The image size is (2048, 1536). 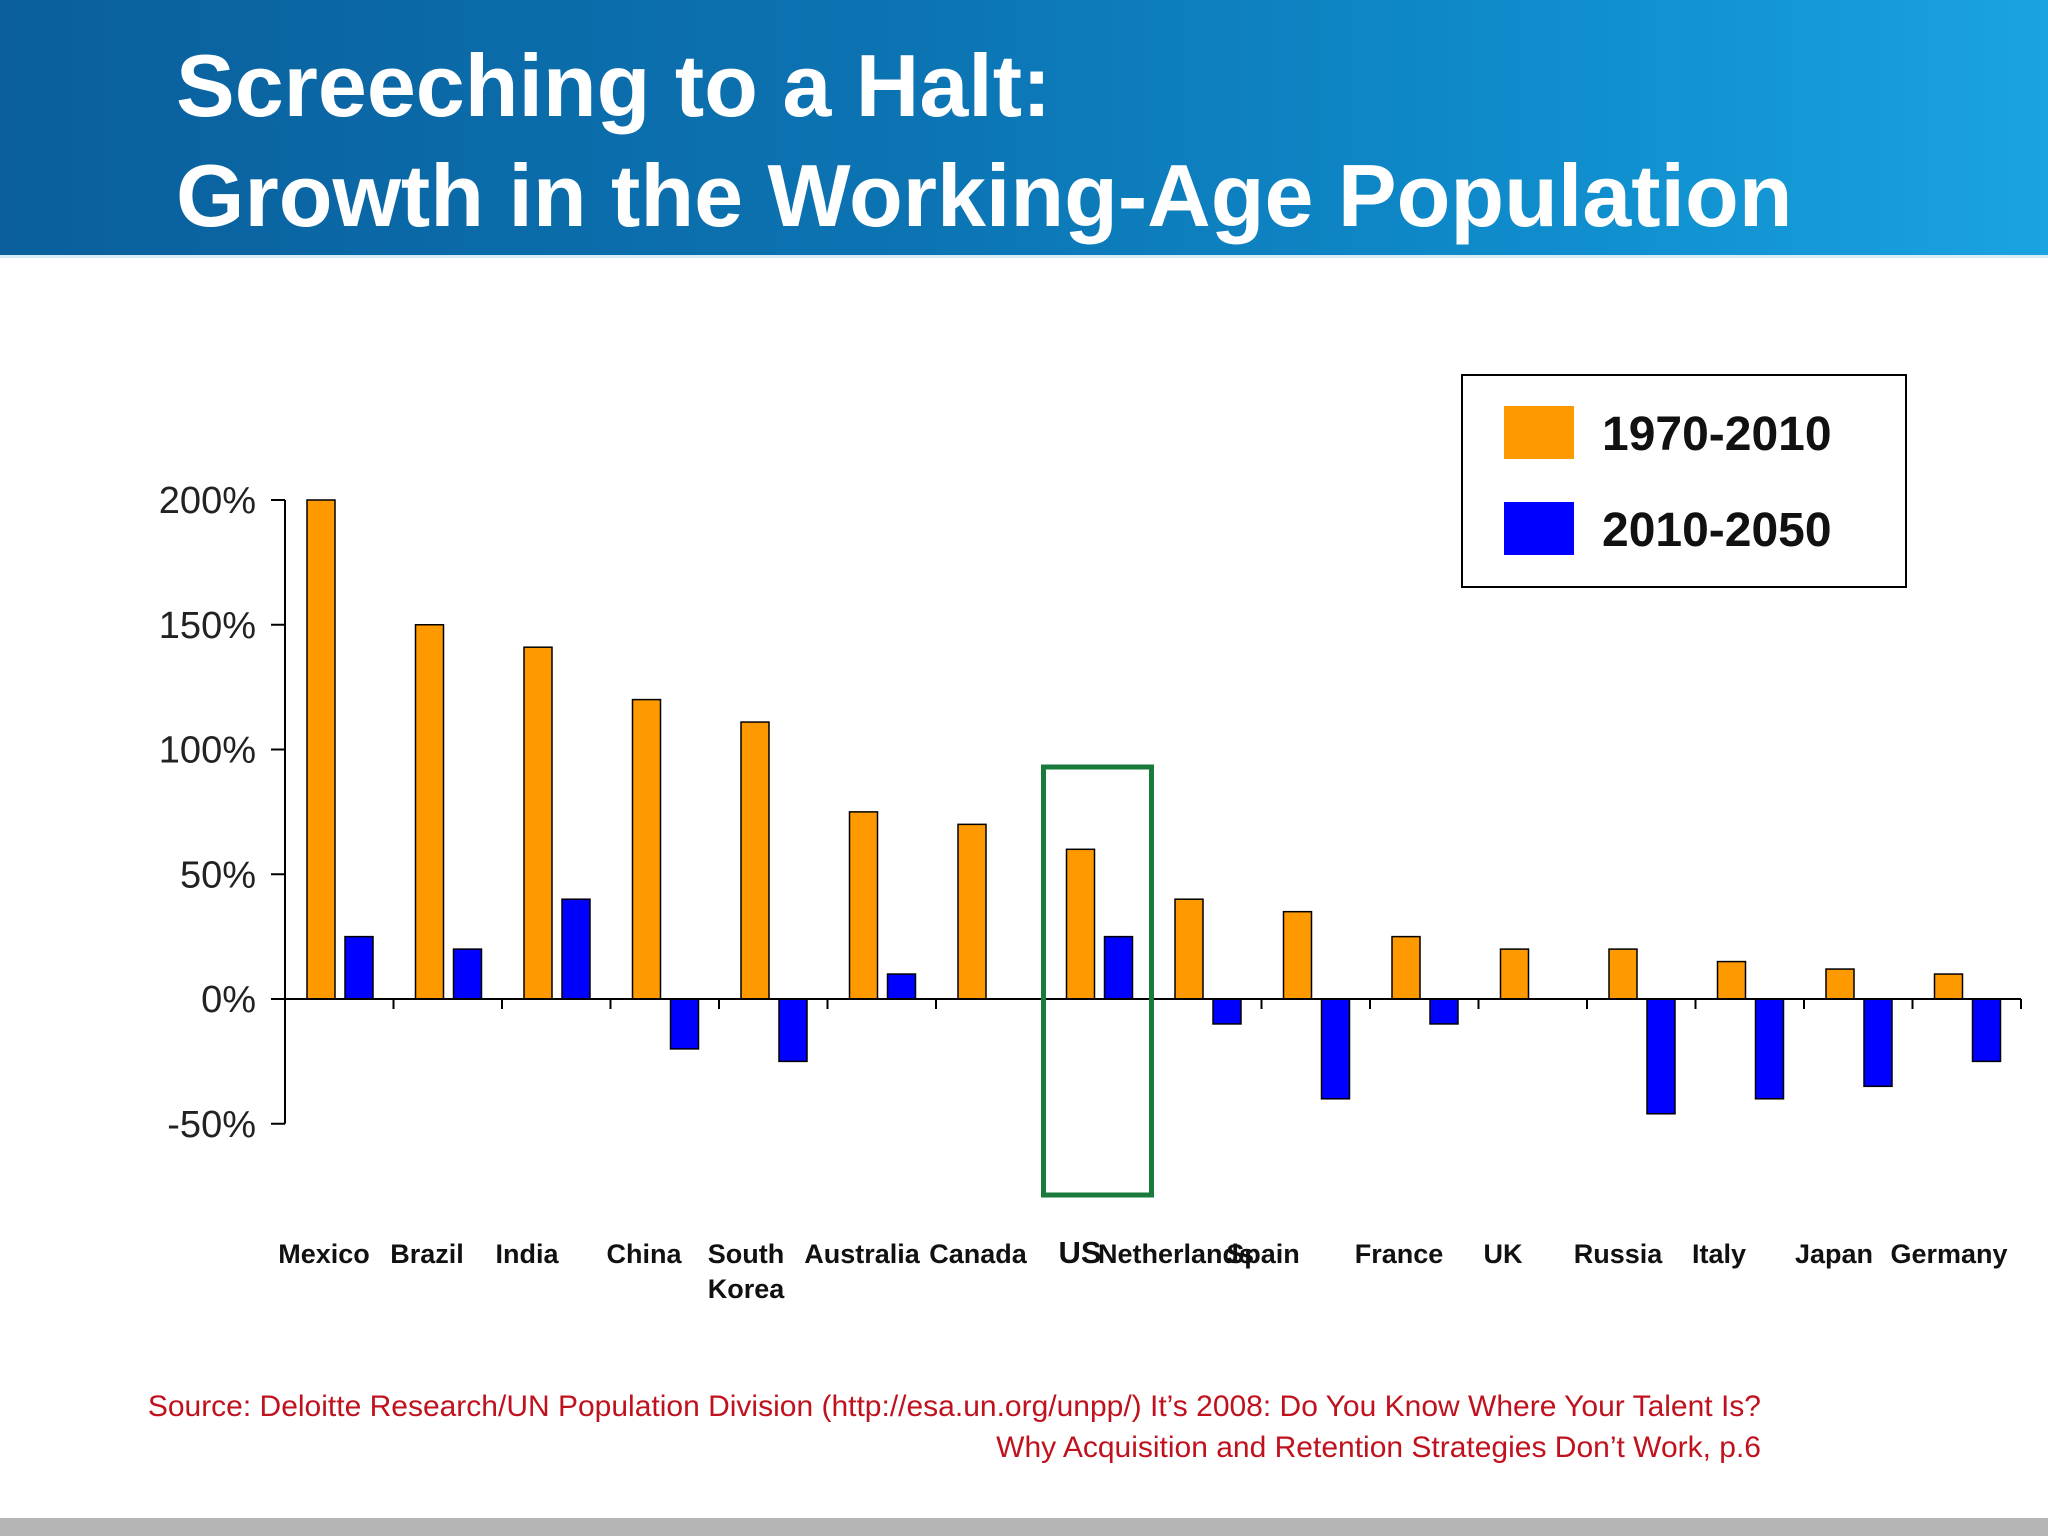 I want to click on x-category-label: India, so click(x=527, y=1254).